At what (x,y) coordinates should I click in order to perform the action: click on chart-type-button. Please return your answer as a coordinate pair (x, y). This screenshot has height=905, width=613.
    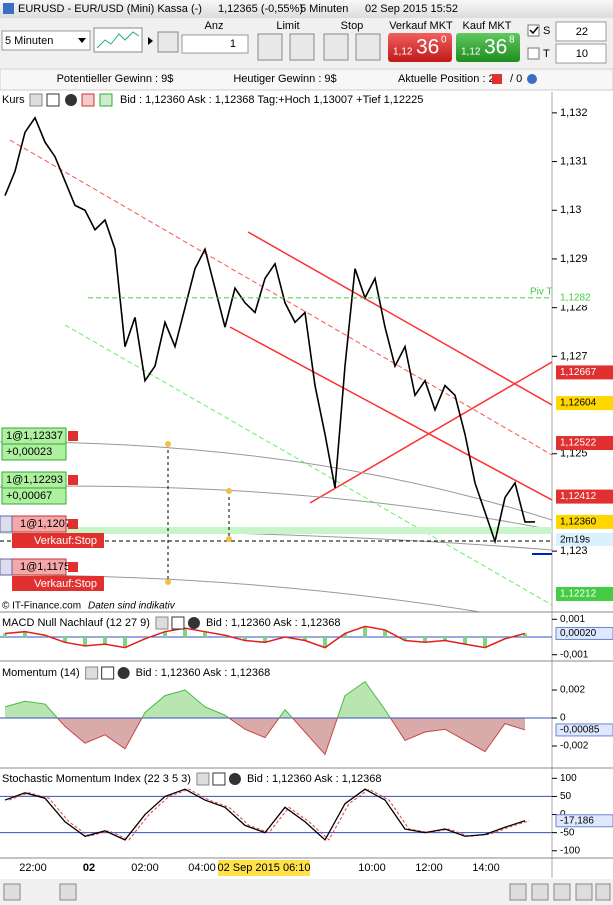
    Looking at the image, I should click on (118, 40).